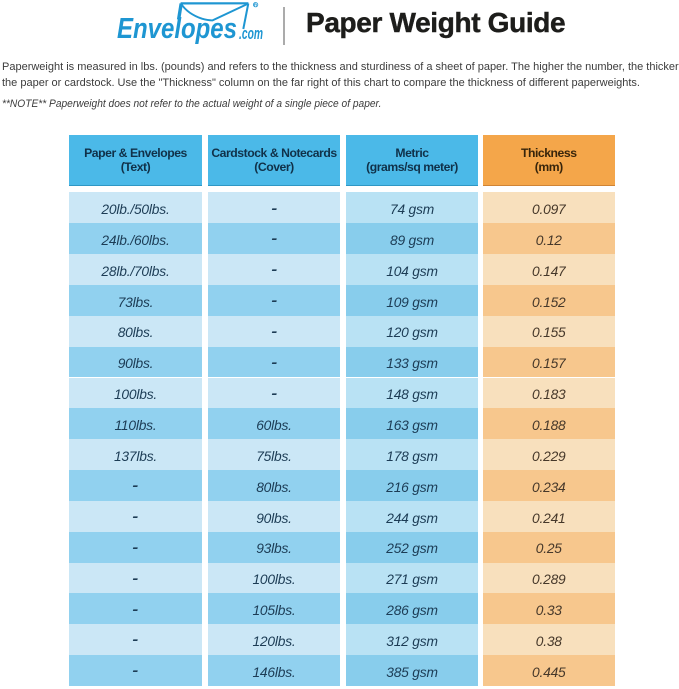 The image size is (679, 689). What do you see at coordinates (177, 29) in the screenshot?
I see `svg-text: Envelopes` at bounding box center [177, 29].